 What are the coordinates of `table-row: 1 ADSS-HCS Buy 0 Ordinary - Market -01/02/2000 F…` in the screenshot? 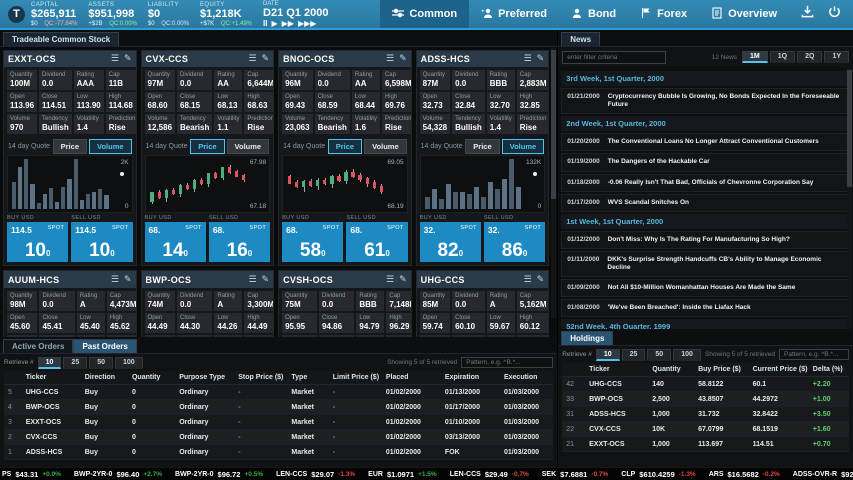 It's located at (279, 452).